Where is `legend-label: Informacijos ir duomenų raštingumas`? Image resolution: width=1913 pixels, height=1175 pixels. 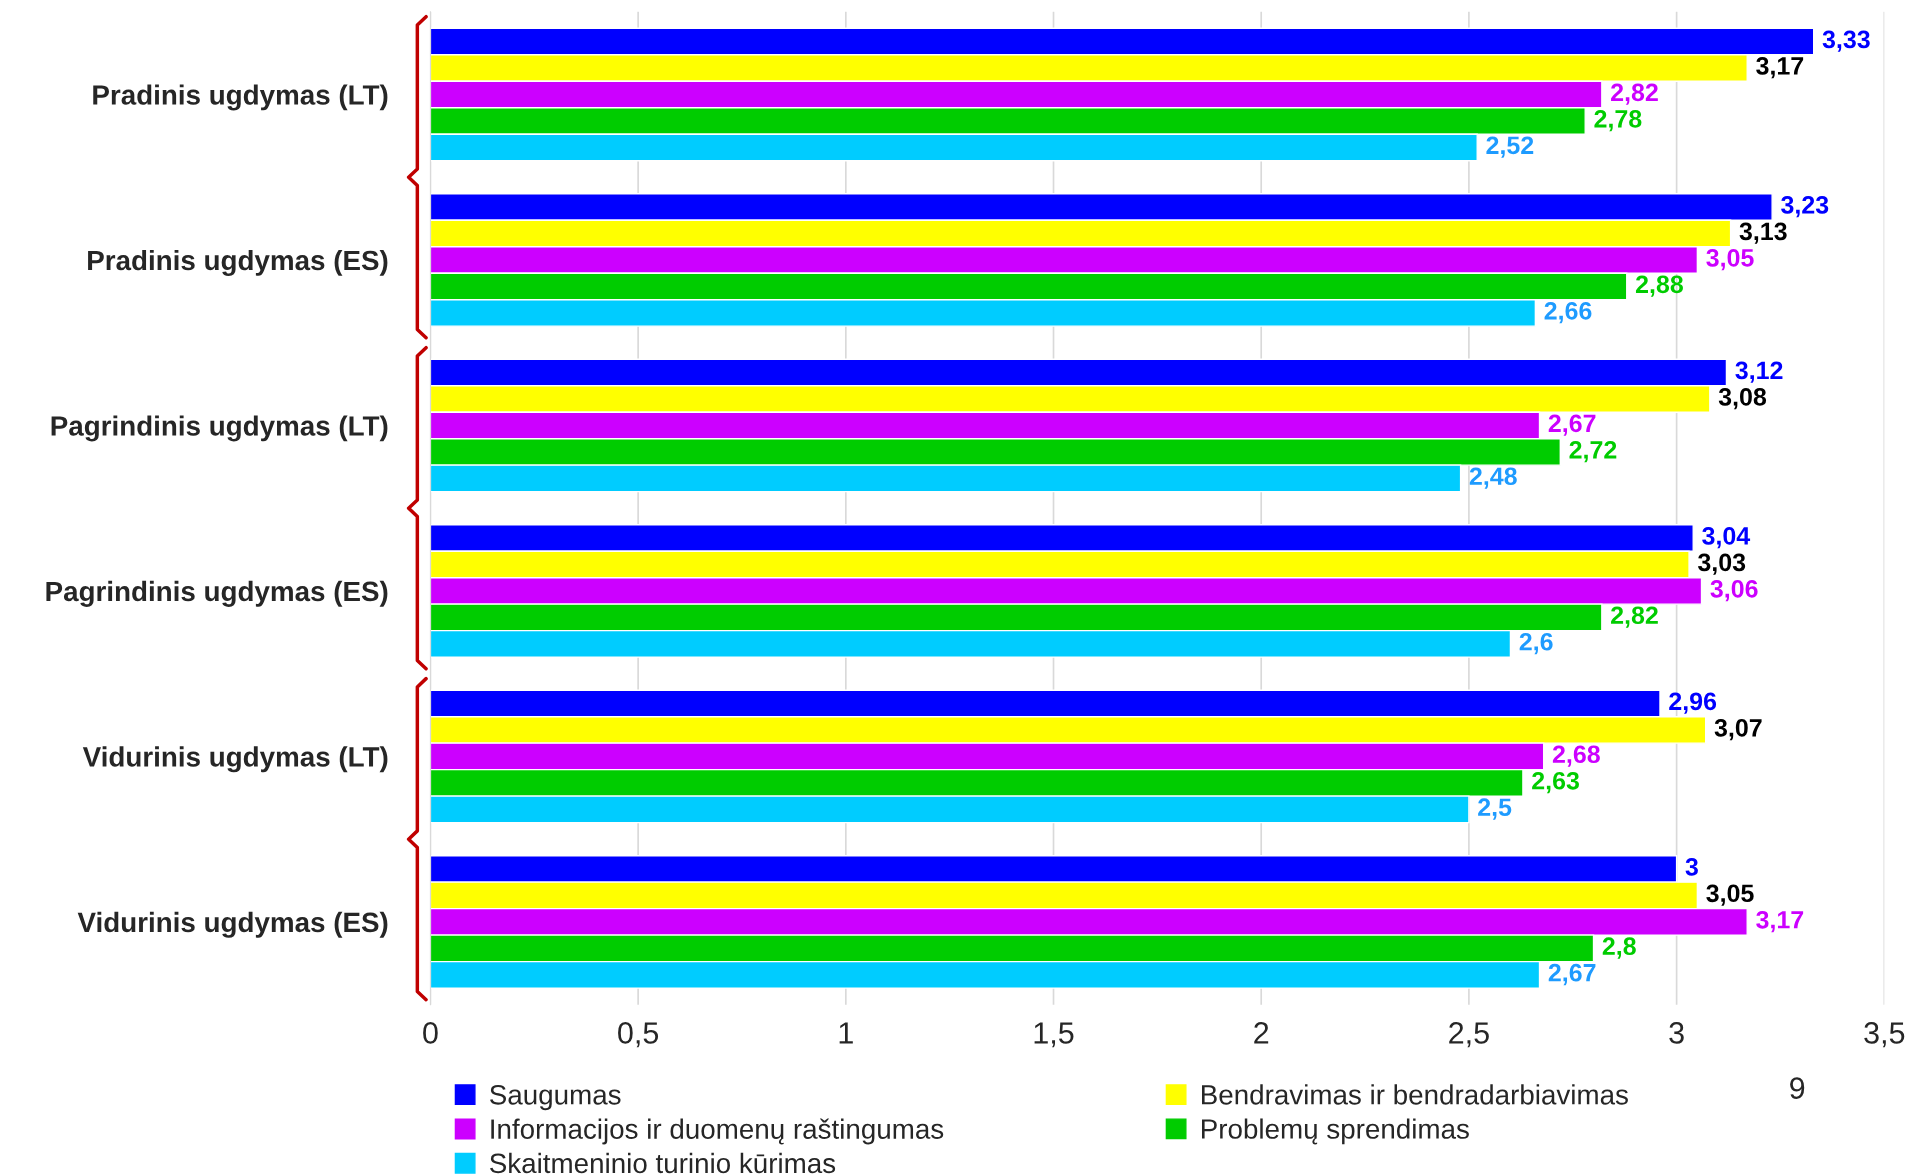 legend-label: Informacijos ir duomenų raštingumas is located at coordinates (717, 1131).